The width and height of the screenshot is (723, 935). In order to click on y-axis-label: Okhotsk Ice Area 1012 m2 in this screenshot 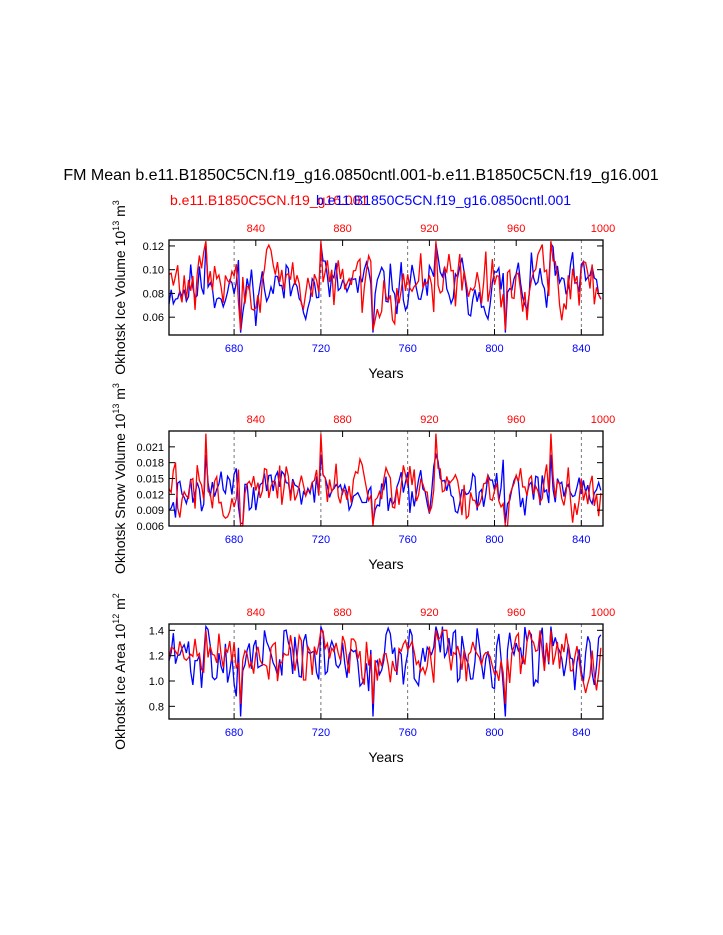, I will do `click(119, 671)`.